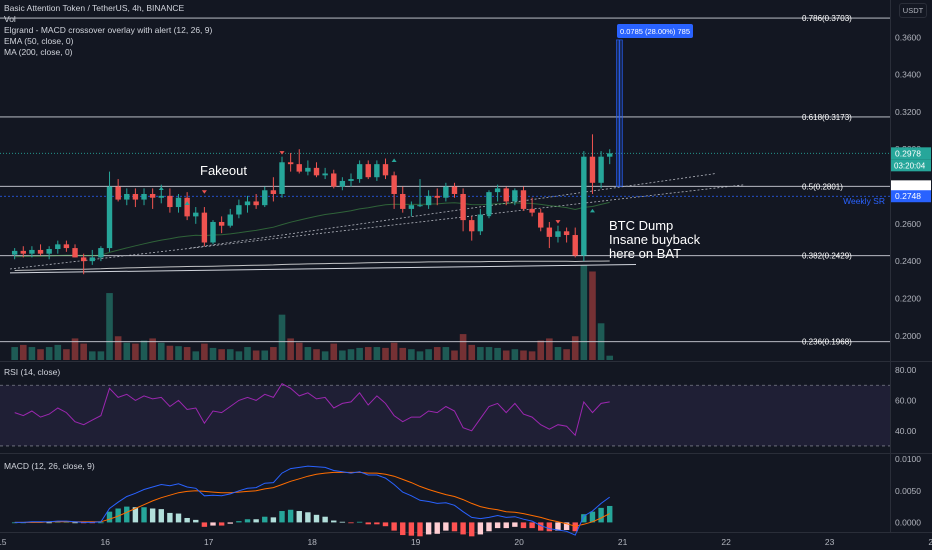 This screenshot has width=932, height=550. I want to click on currency-button: USDT, so click(913, 10).